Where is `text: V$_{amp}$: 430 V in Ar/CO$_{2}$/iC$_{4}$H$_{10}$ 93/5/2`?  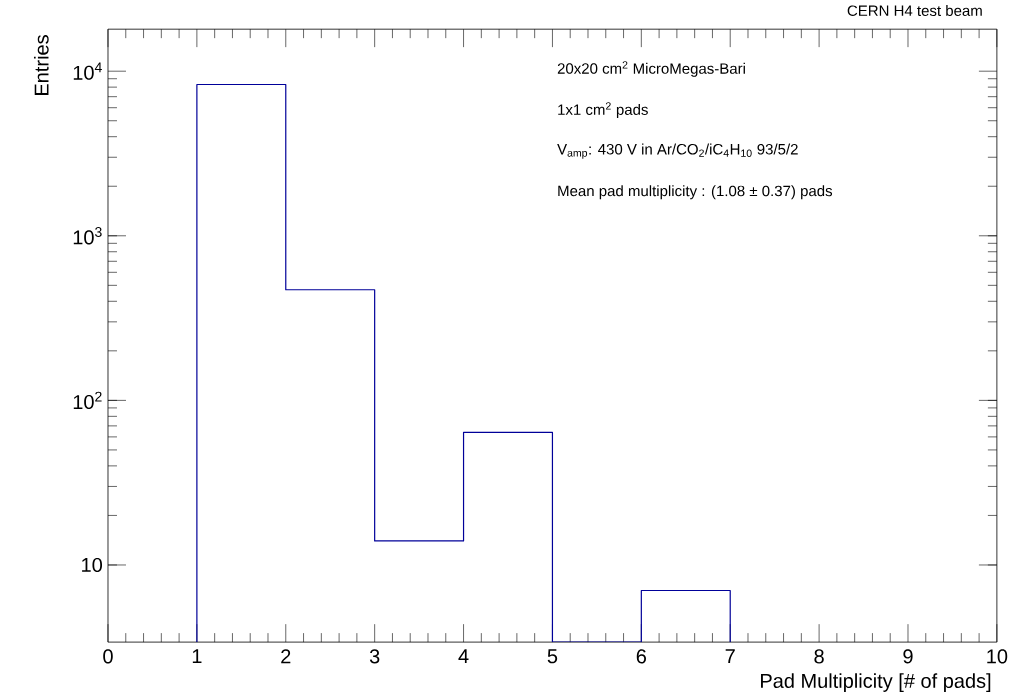
text: V$_{amp}$: 430 V in Ar/CO$_{2}$/iC$_{4}$H$_{10}$ 93/5/2 is located at coordinates (677, 151).